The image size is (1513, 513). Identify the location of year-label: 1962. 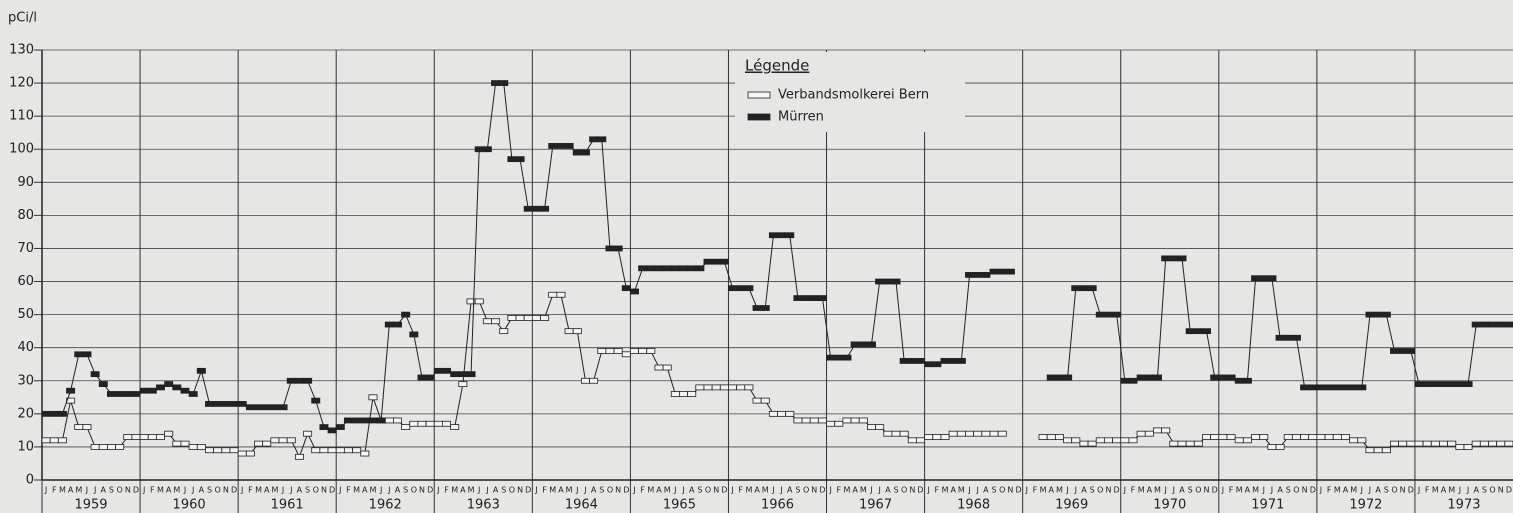
(385, 505).